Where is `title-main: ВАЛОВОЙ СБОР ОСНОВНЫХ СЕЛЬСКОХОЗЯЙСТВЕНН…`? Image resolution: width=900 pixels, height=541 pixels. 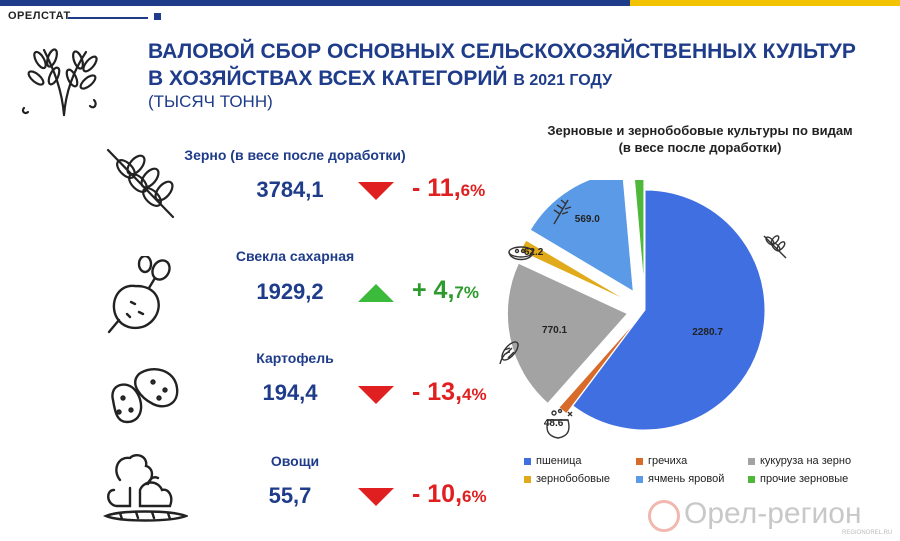
title-main: ВАЛОВОЙ СБОР ОСНОВНЫХ СЕЛЬСКОХОЗЯЙСТВЕНН… is located at coordinates (502, 65).